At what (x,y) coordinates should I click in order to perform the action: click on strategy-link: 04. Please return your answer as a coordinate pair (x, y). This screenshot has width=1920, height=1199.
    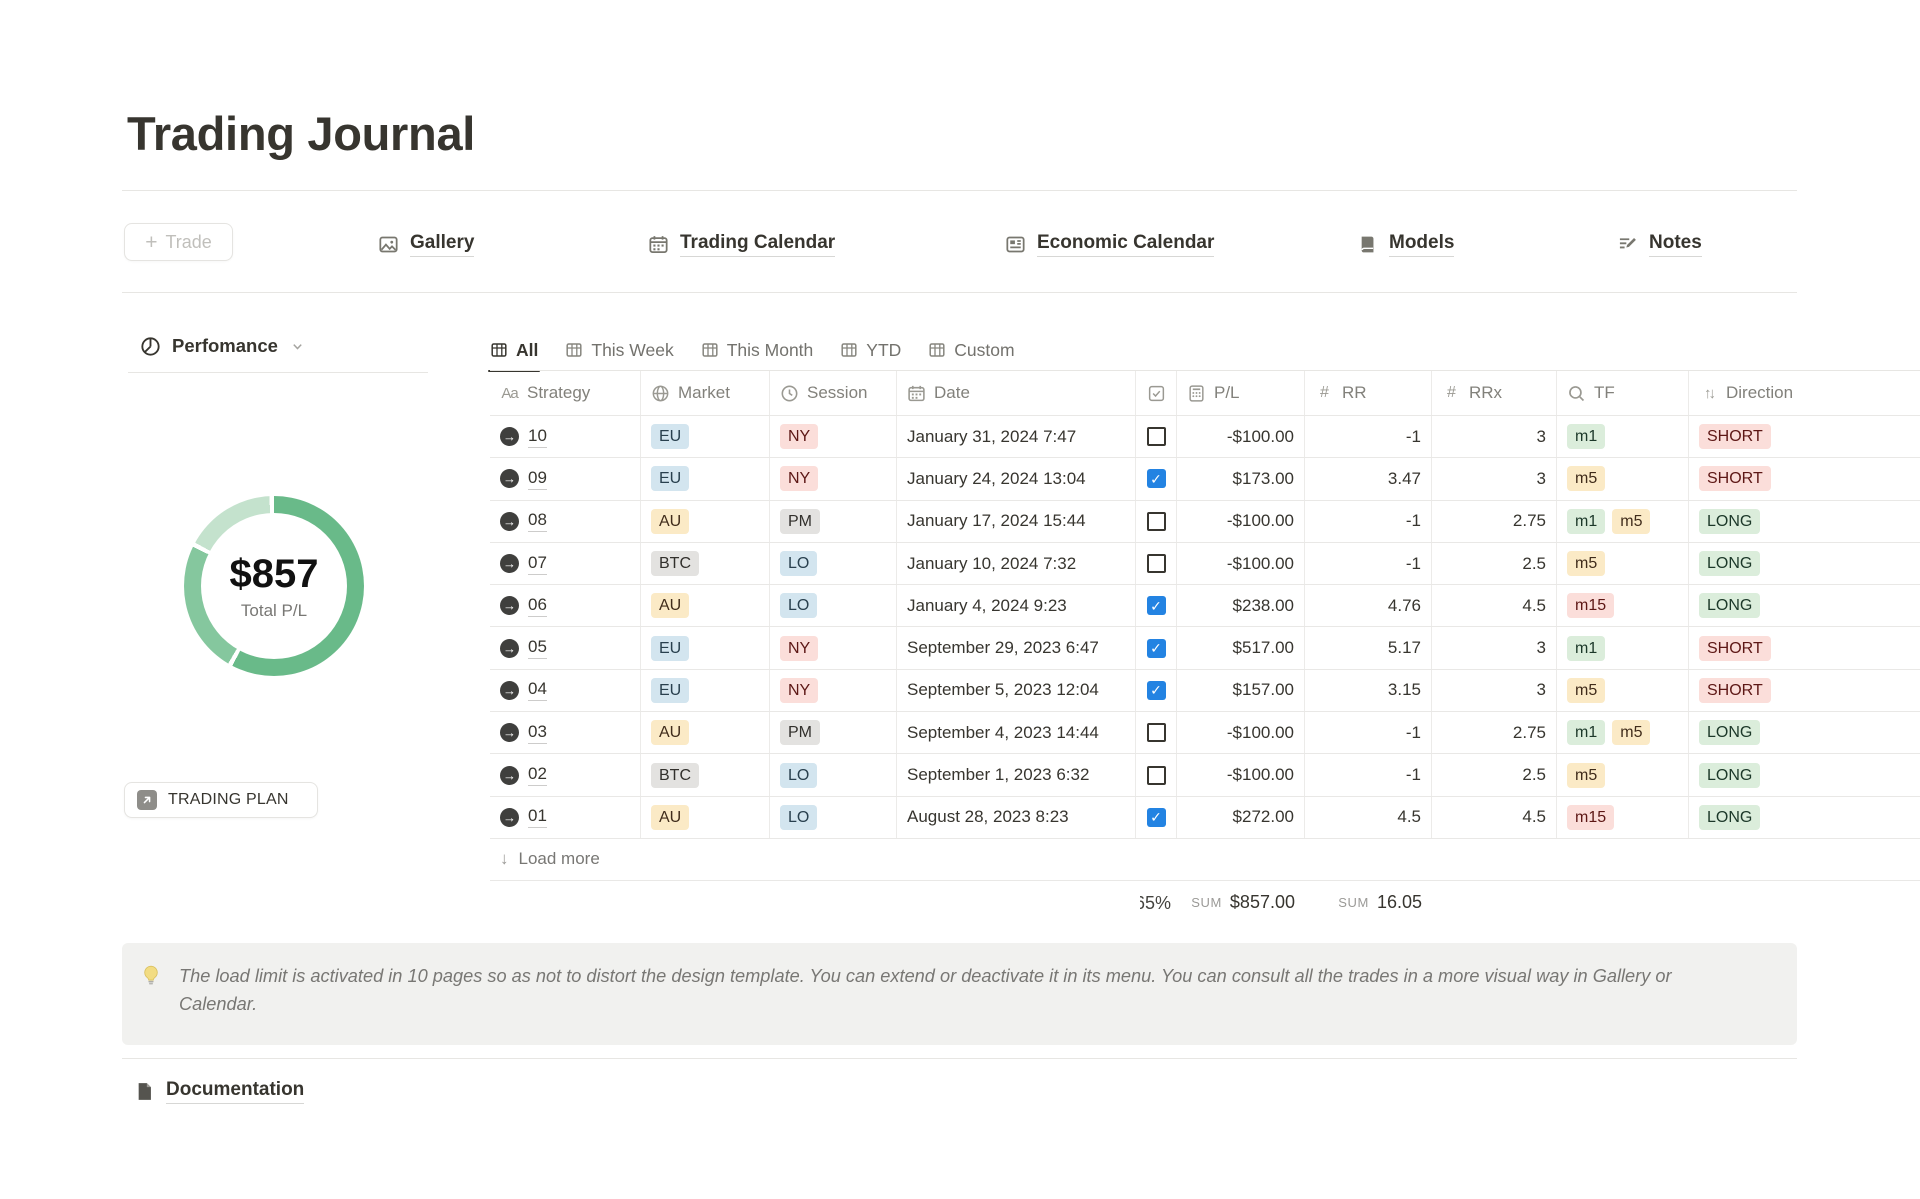
    Looking at the image, I should click on (537, 690).